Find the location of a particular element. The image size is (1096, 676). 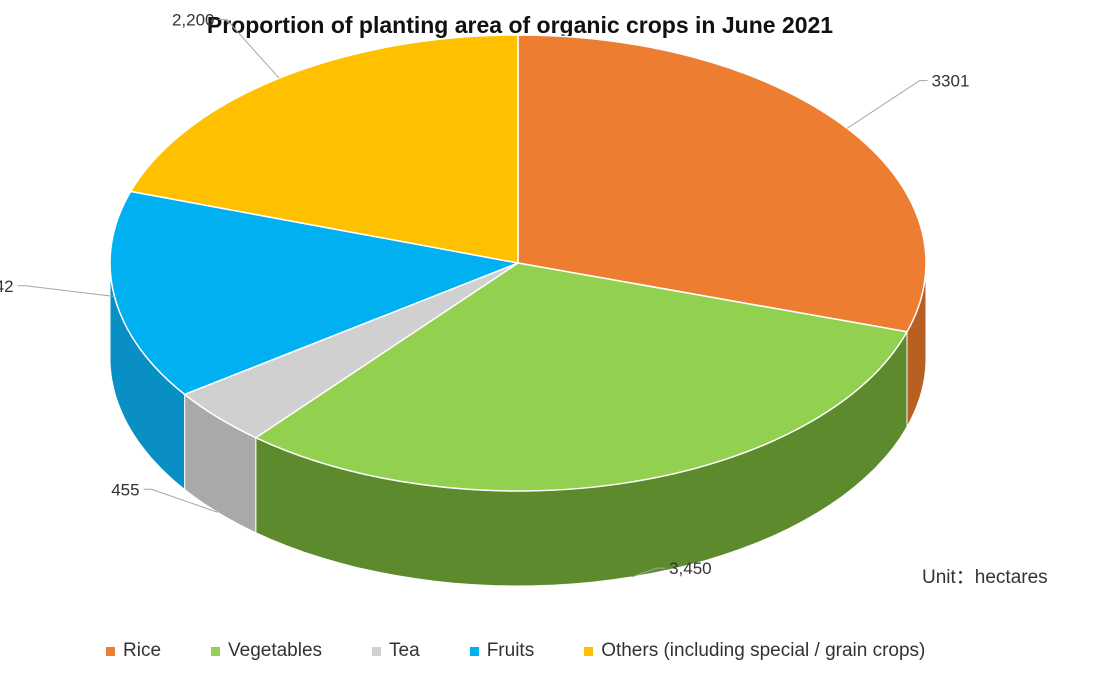

data-label: 1,642 is located at coordinates (7, 286).